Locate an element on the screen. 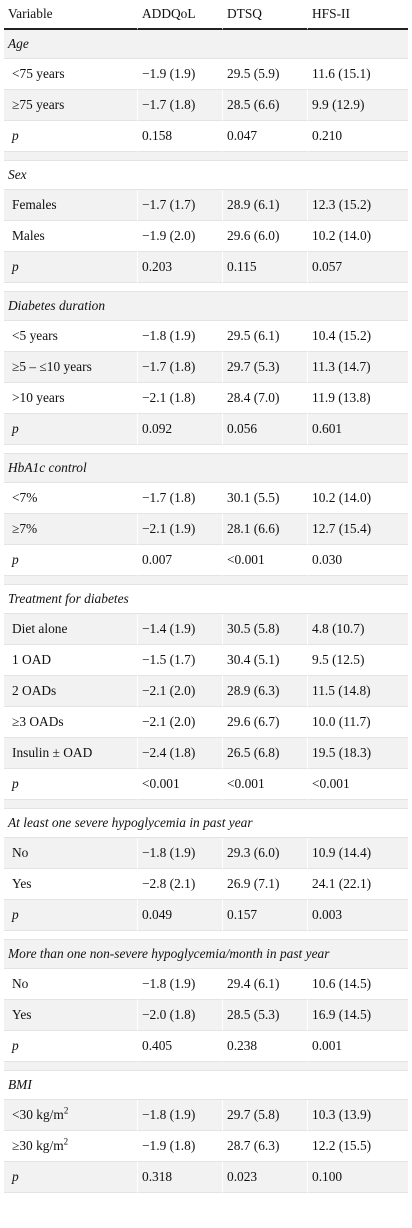  row-label: No is located at coordinates (70, 984).